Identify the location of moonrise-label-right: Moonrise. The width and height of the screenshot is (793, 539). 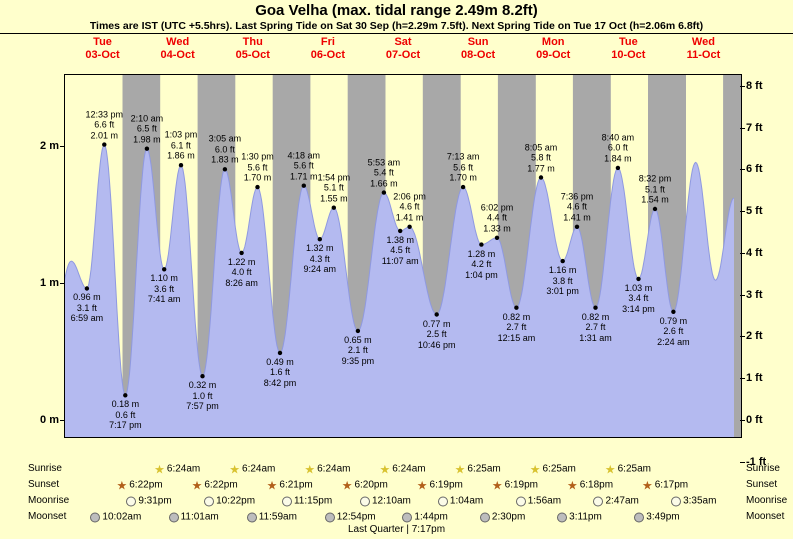
(767, 500).